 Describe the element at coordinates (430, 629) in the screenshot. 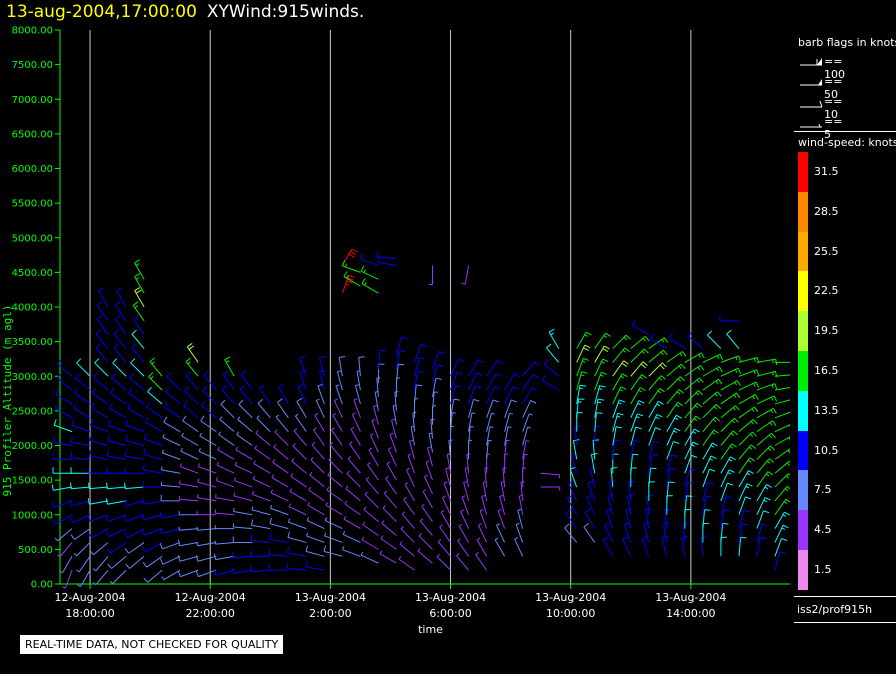

I see `x-axis-label: time` at that location.